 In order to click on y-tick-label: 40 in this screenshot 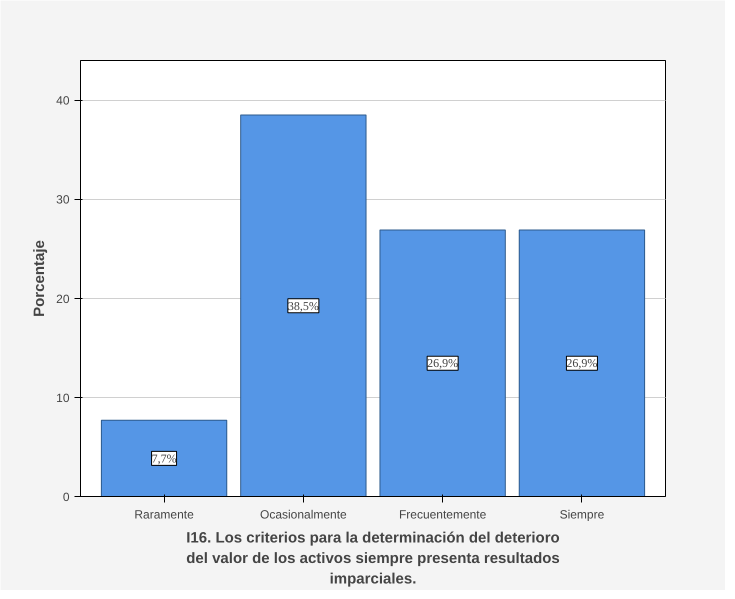, I will do `click(63, 101)`.